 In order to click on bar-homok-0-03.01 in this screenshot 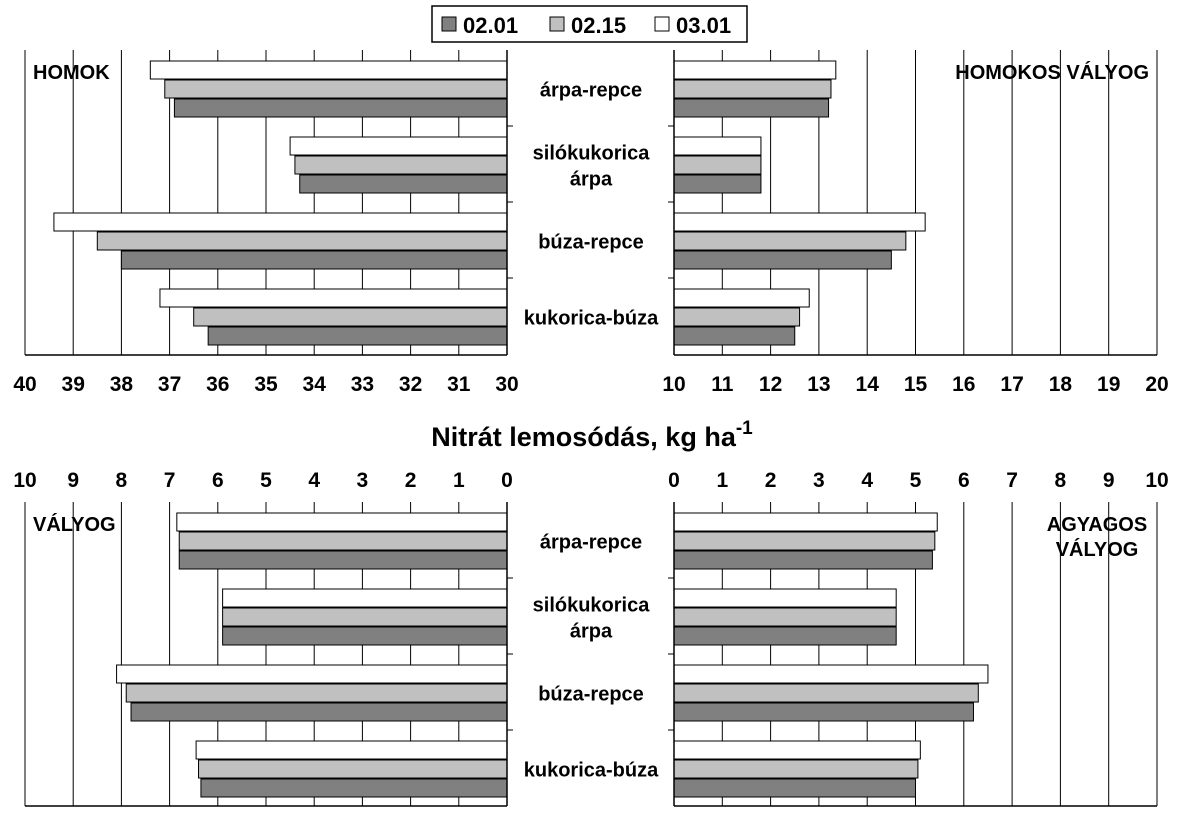, I will do `click(328, 70)`.